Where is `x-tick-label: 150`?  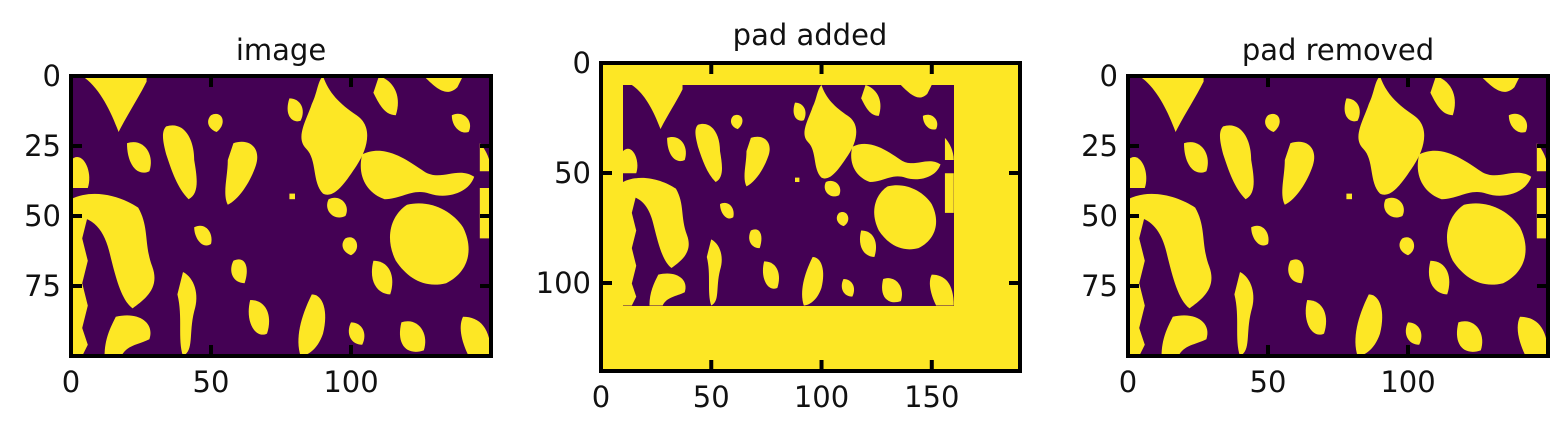 x-tick-label: 150 is located at coordinates (931, 397).